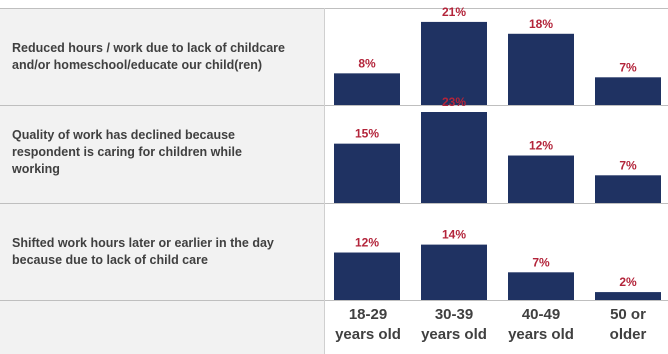 Image resolution: width=668 pixels, height=354 pixels. Describe the element at coordinates (454, 314) in the screenshot. I see `x-tick-line: 30-39` at that location.